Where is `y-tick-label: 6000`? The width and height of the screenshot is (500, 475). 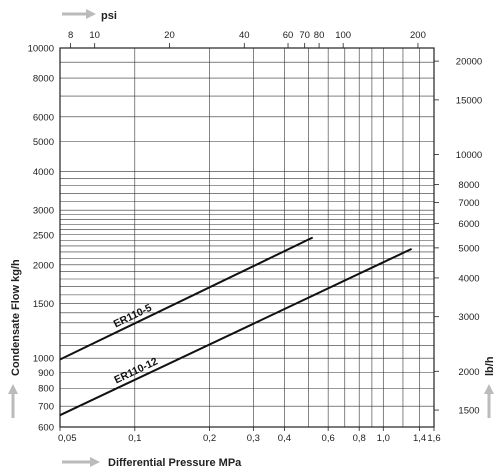
y-tick-label: 6000 is located at coordinates (43, 117).